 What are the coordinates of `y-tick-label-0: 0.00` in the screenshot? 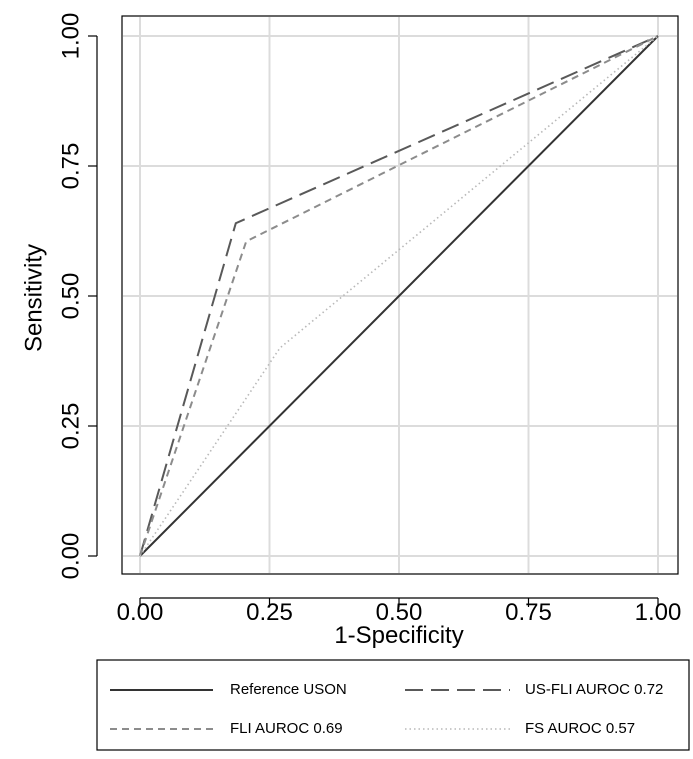 It's located at (70, 556).